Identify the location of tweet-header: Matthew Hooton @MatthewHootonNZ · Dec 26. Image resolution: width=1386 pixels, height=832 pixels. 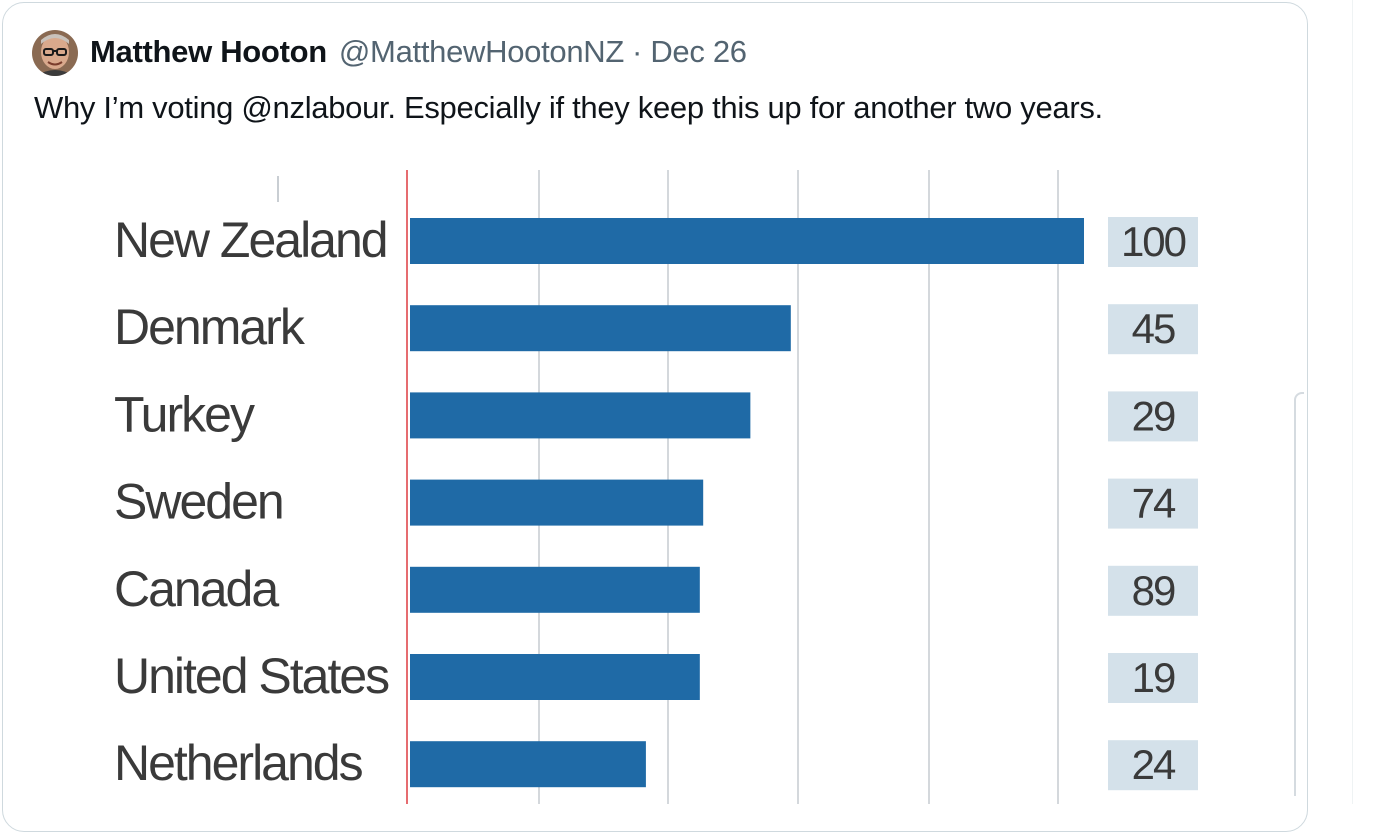
(418, 52).